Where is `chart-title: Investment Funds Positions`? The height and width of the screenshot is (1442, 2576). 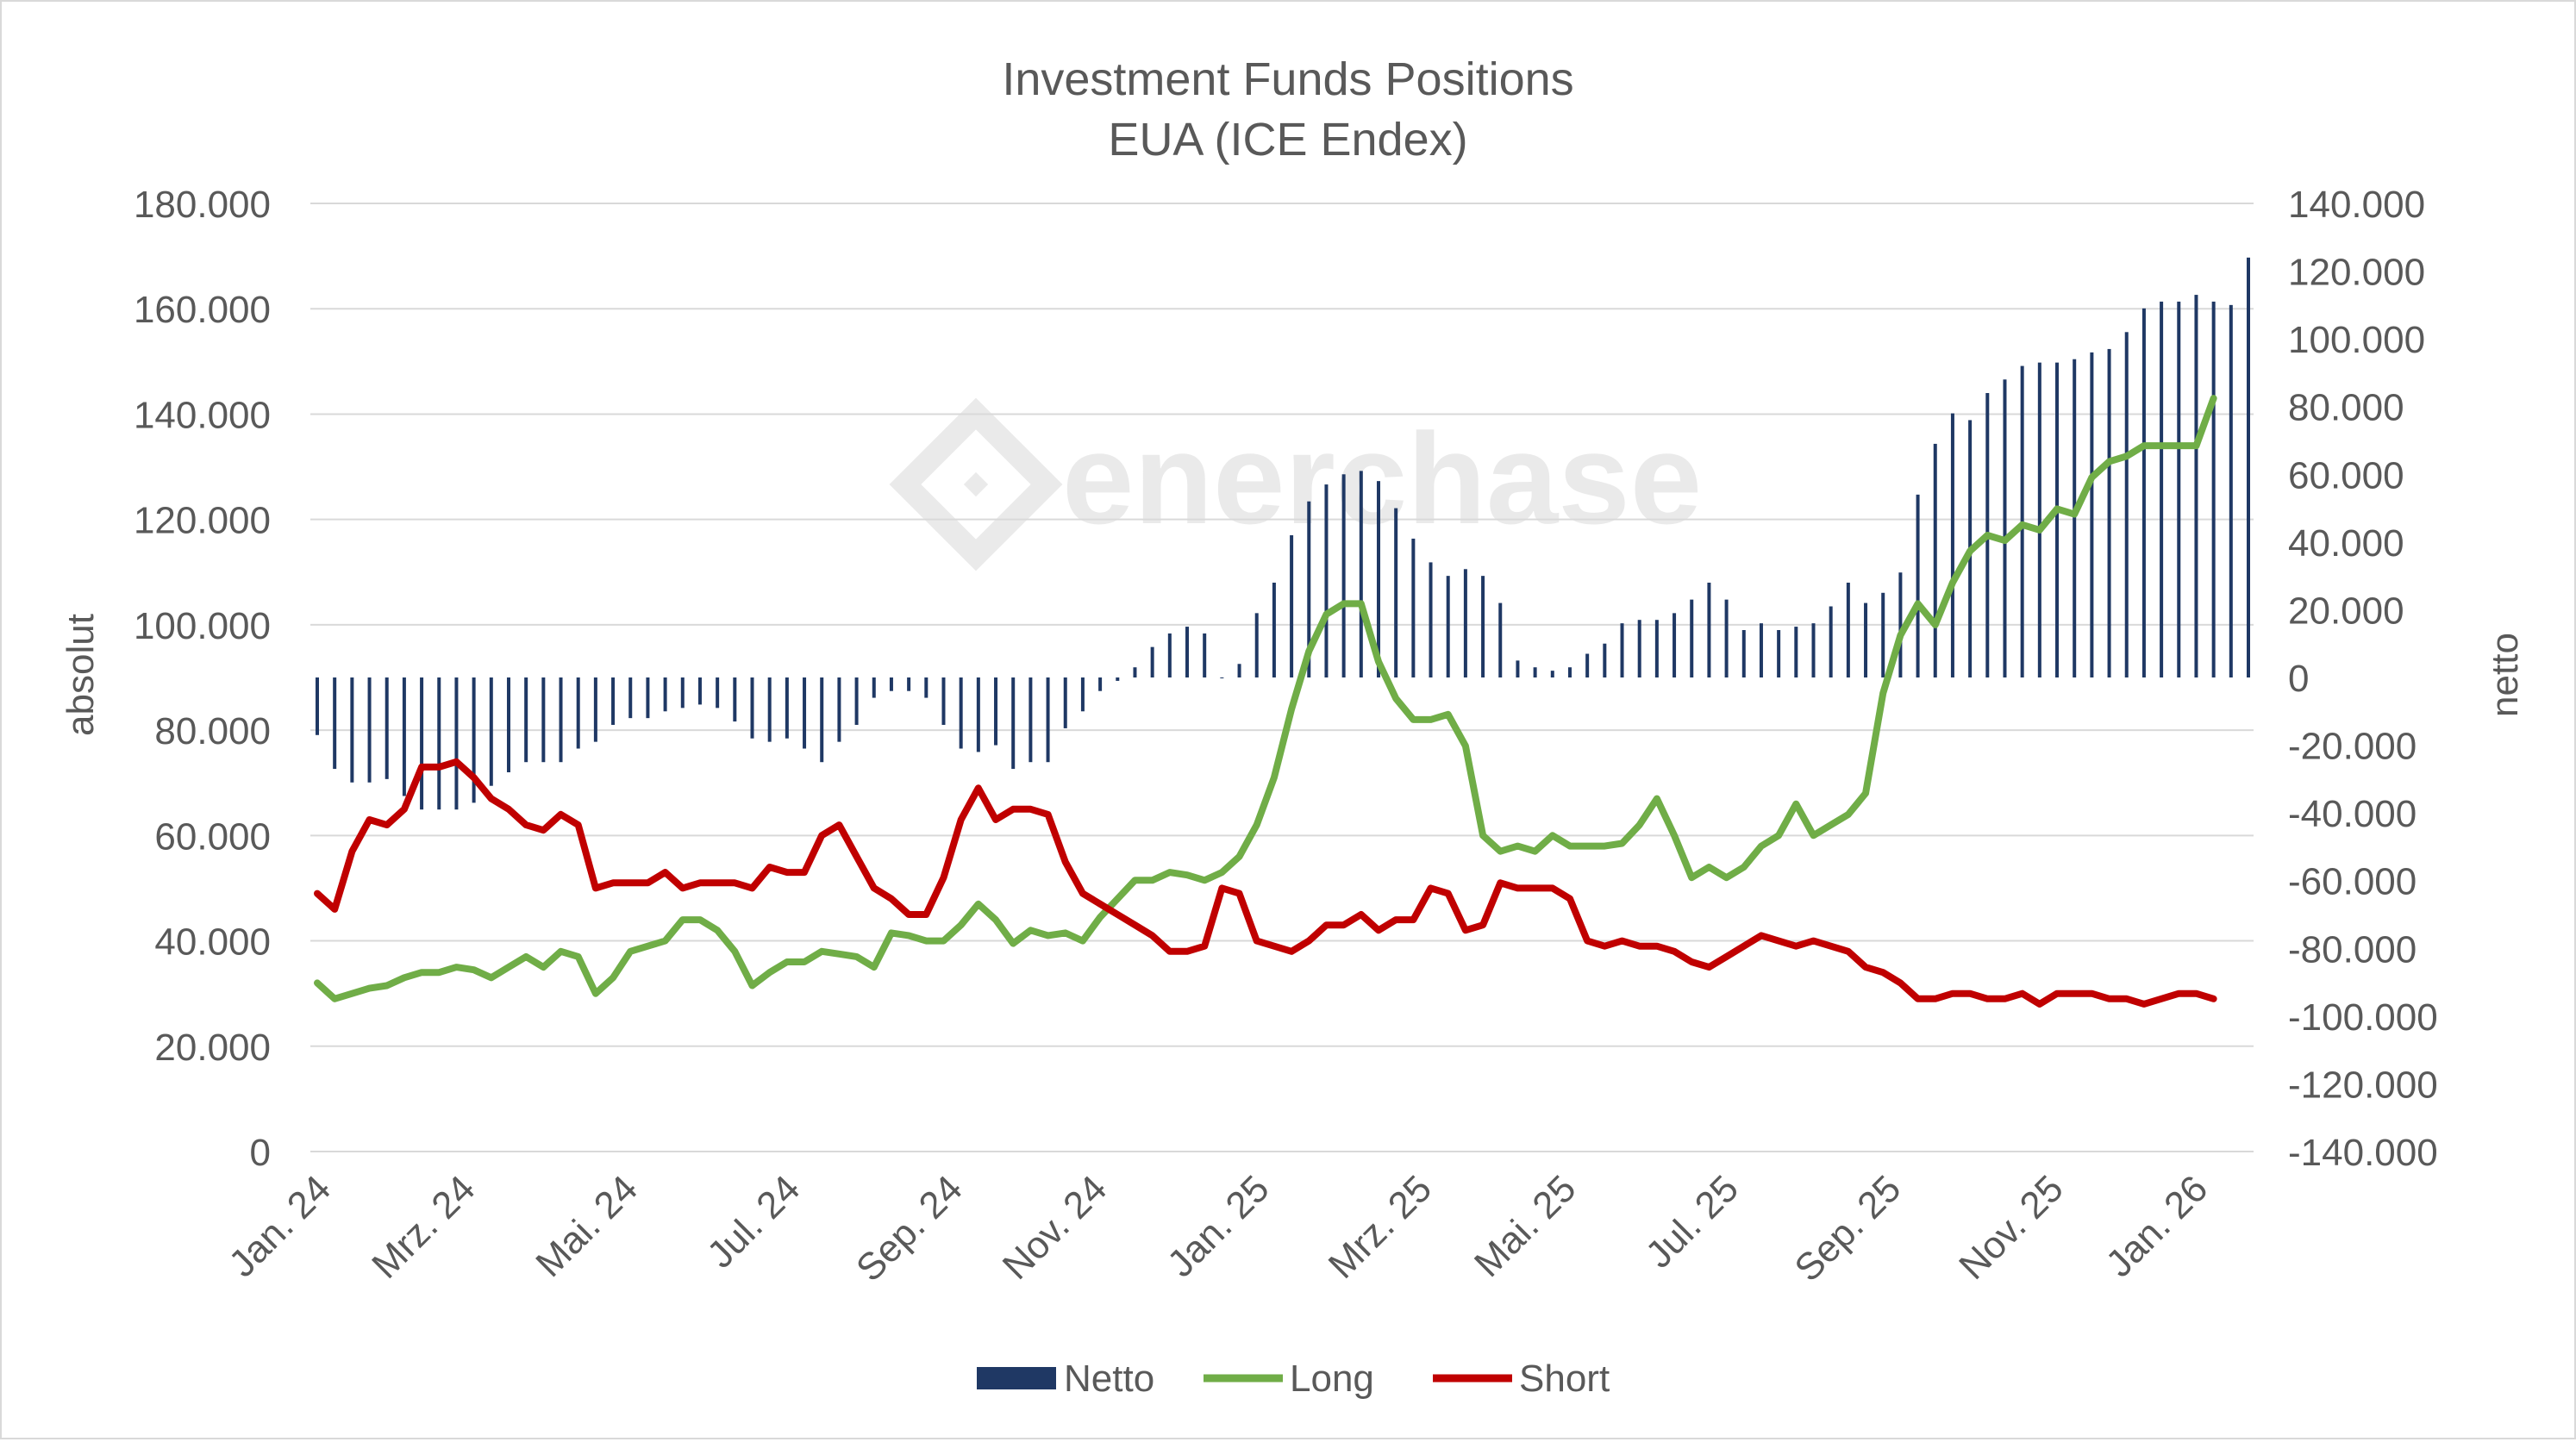
chart-title: Investment Funds Positions is located at coordinates (1287, 79).